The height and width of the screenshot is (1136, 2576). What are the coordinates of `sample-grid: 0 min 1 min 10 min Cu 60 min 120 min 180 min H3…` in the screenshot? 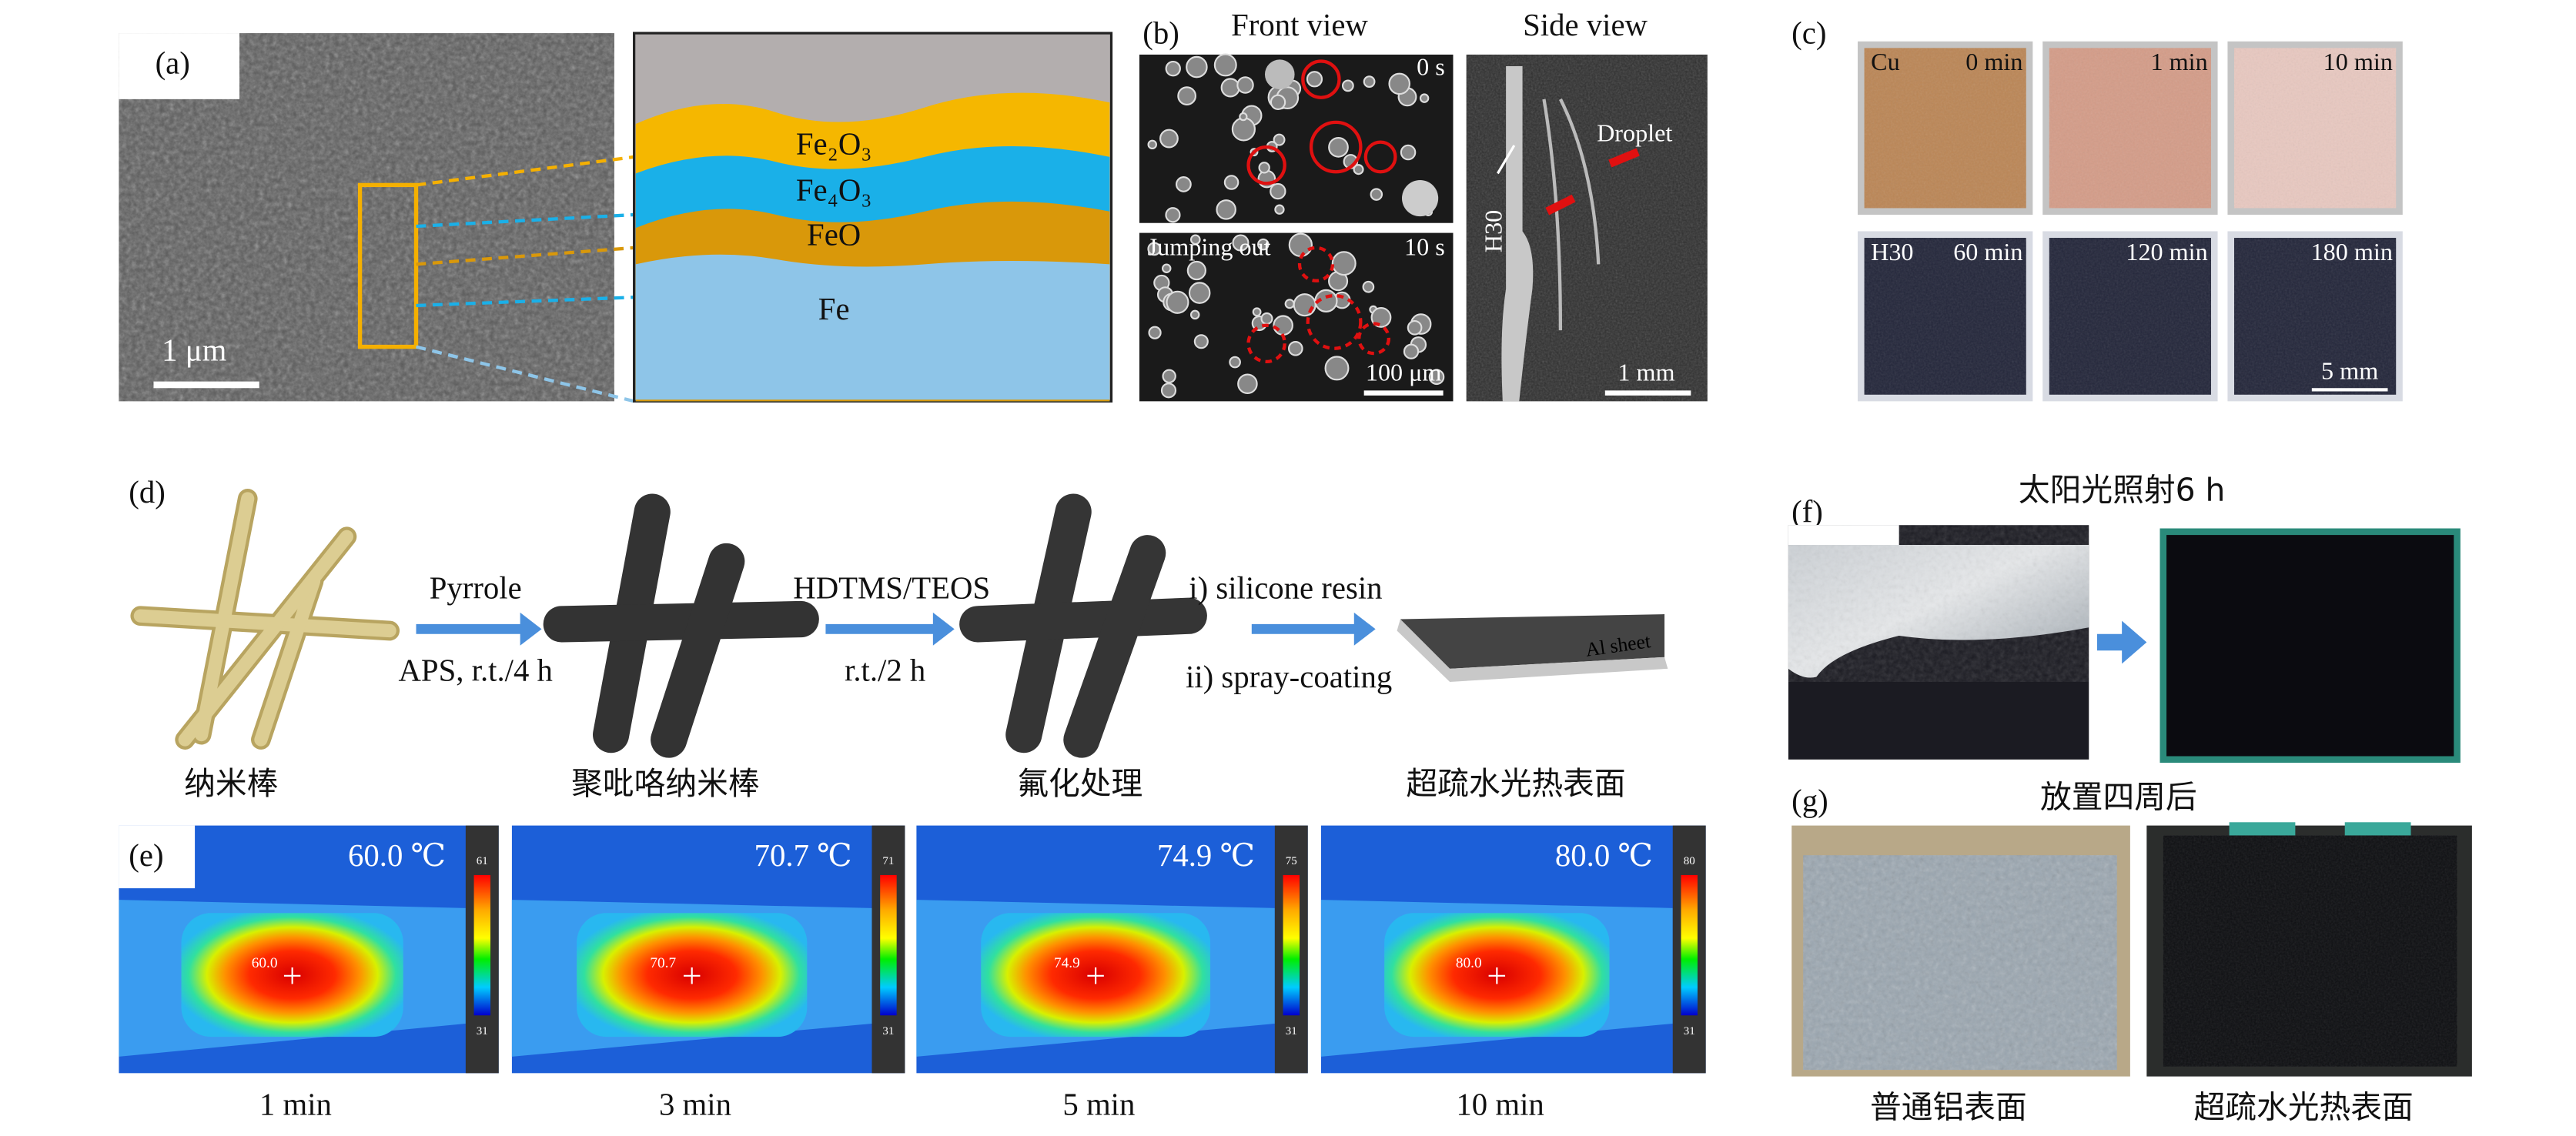 It's located at (2130, 221).